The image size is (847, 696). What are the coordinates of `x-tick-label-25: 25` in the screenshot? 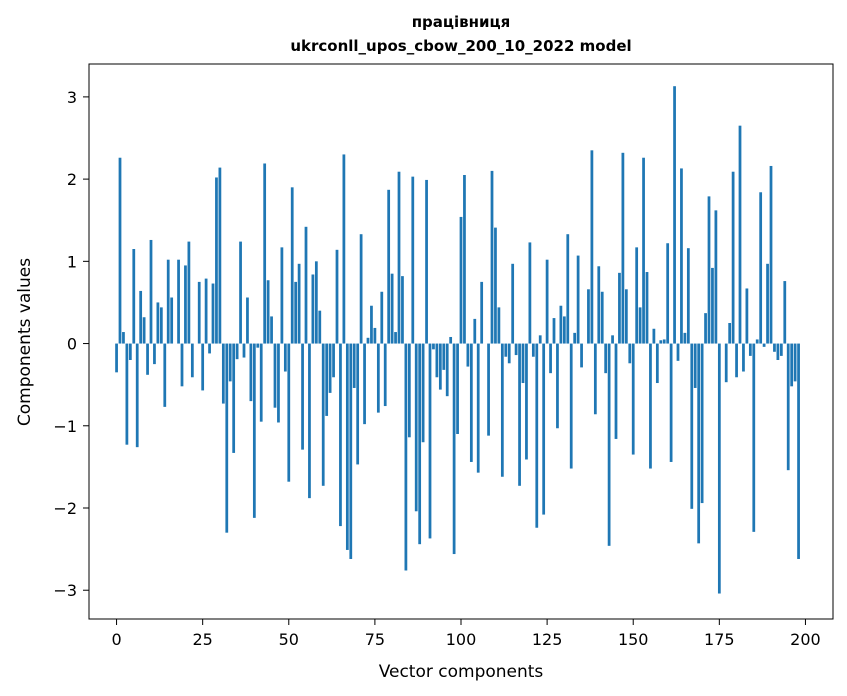 It's located at (202, 639).